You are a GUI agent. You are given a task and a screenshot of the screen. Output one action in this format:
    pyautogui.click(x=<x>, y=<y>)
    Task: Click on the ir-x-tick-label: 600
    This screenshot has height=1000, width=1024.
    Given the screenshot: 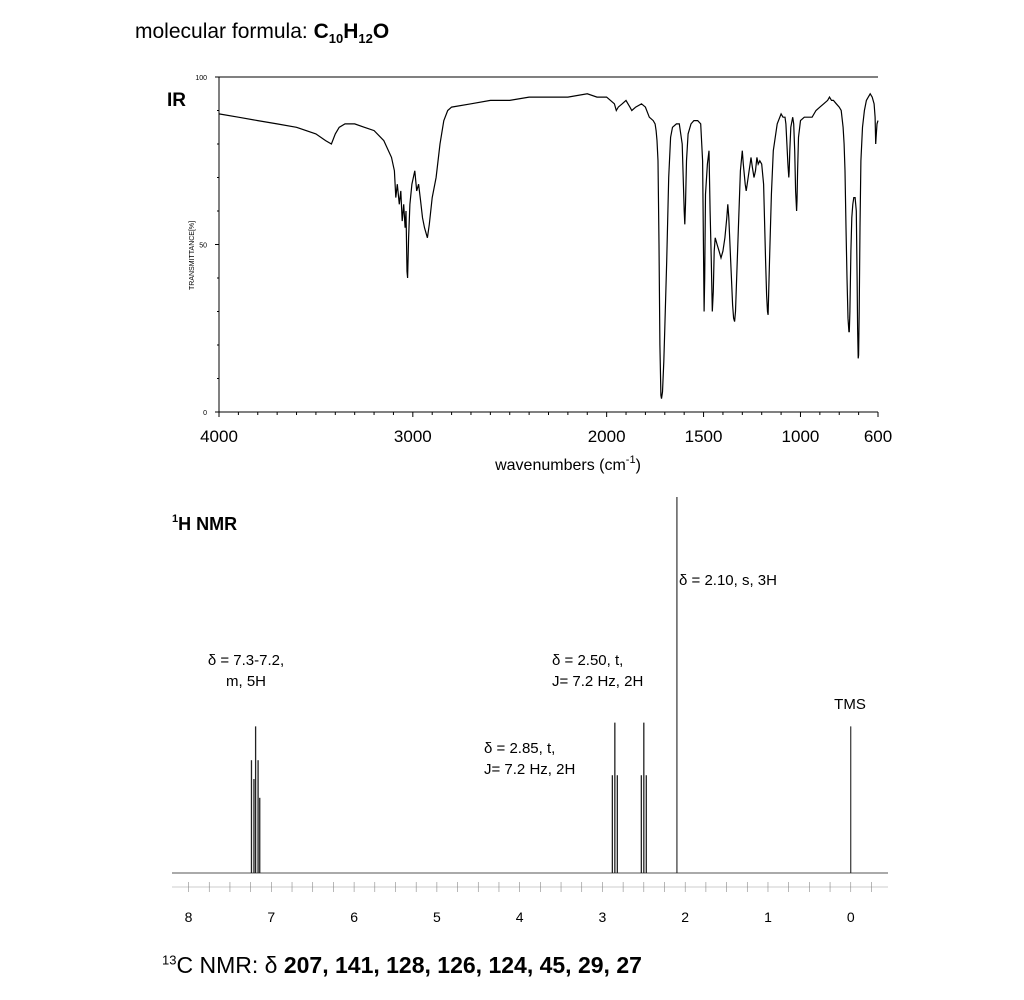 What is the action you would take?
    pyautogui.click(x=878, y=436)
    